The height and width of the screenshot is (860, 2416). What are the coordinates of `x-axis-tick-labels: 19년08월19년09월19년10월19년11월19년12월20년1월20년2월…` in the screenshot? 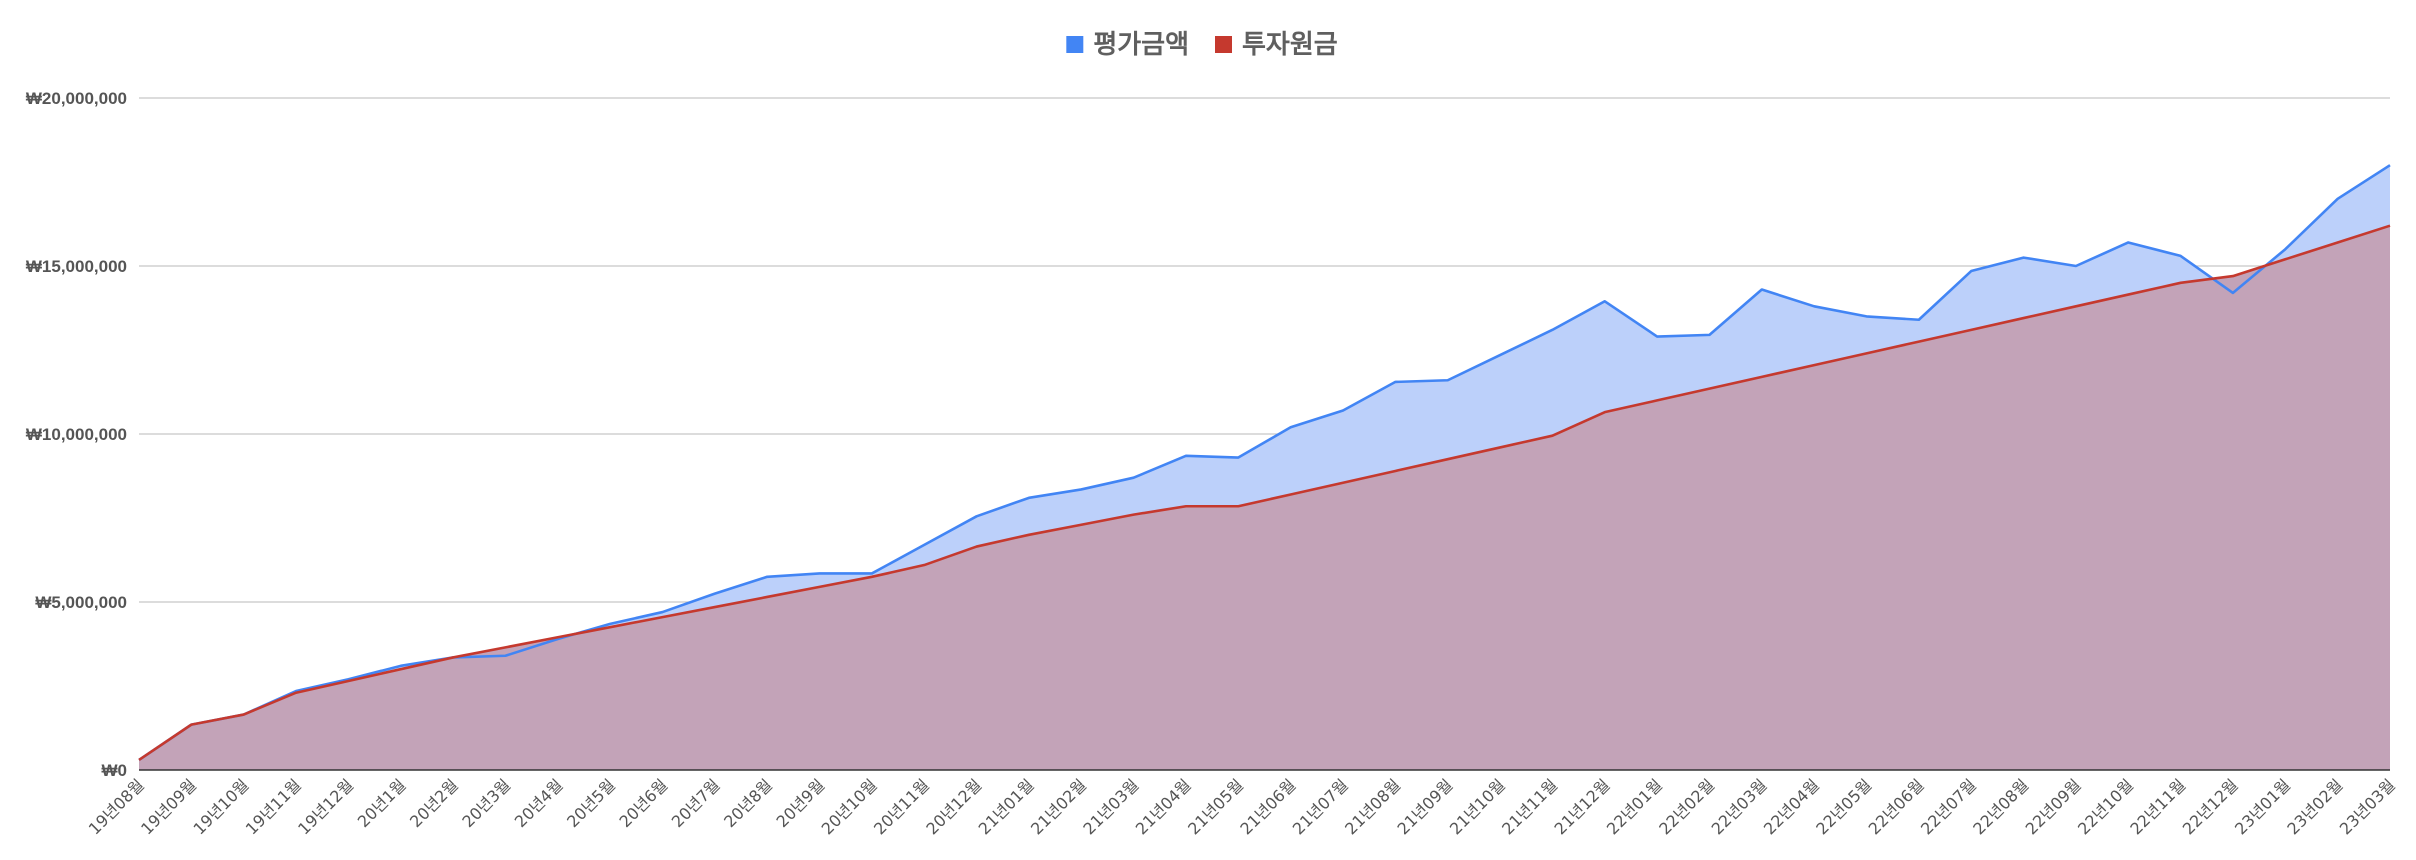 It's located at (1242, 806).